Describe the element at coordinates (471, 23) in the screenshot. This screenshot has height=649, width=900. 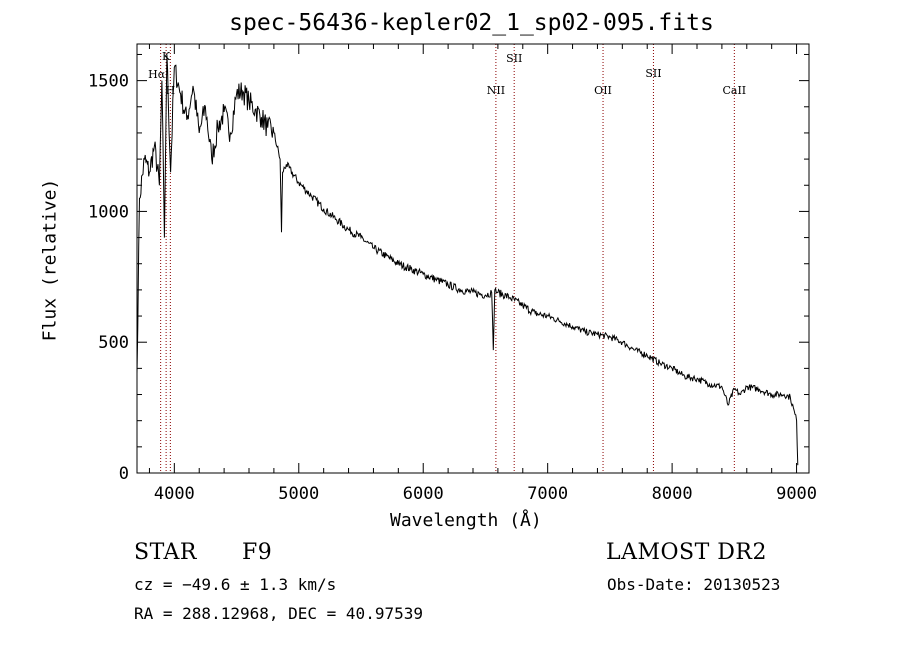
I see `chart-title: spec-56436-kepler02_1_sp02-095.fits` at that location.